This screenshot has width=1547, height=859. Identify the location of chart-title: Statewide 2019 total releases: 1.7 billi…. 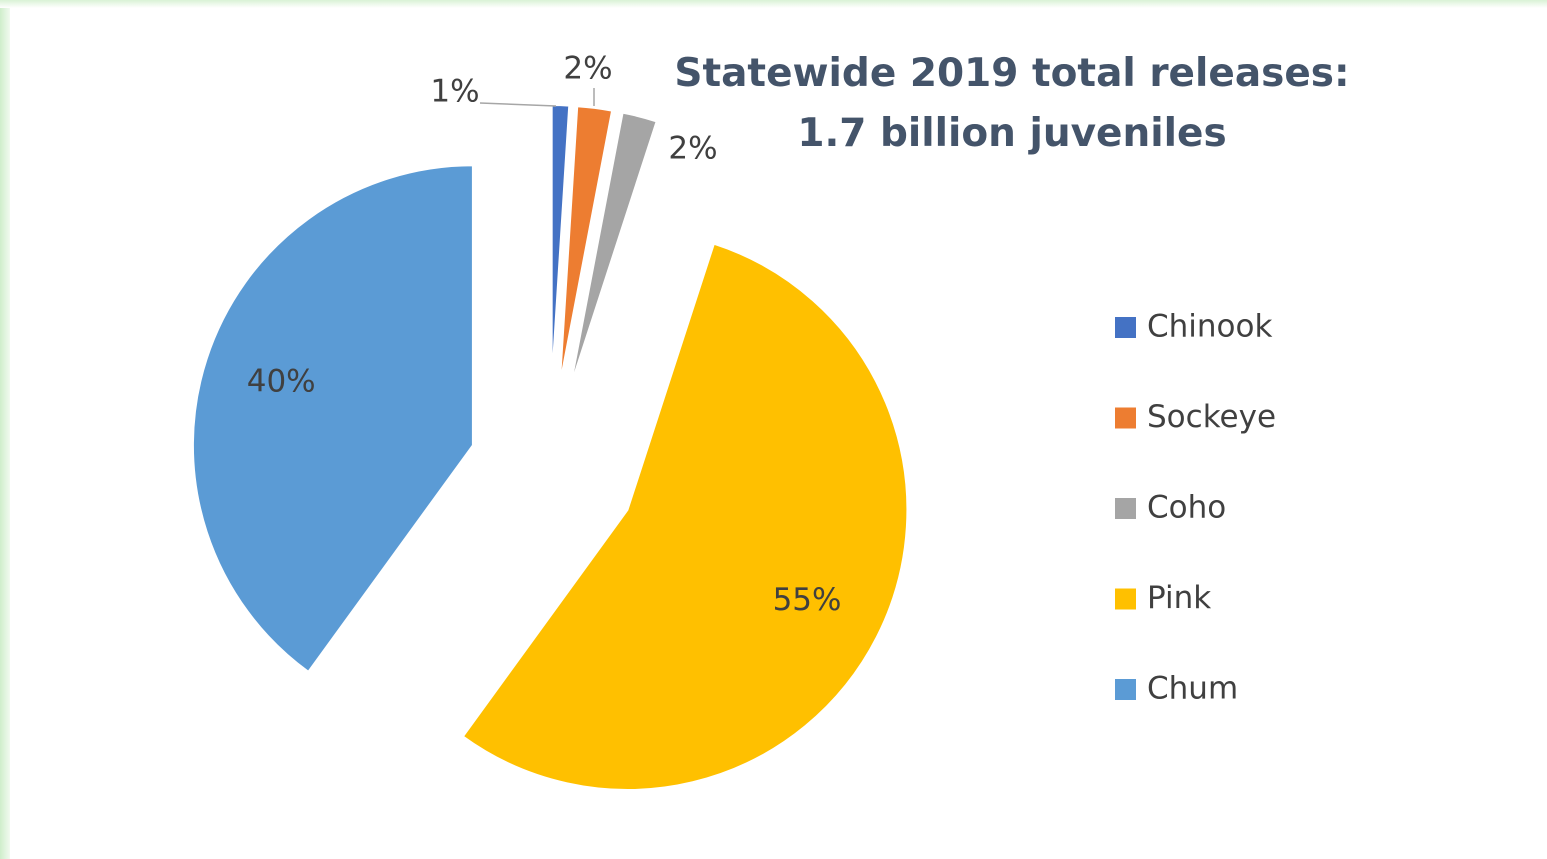
(1012, 103).